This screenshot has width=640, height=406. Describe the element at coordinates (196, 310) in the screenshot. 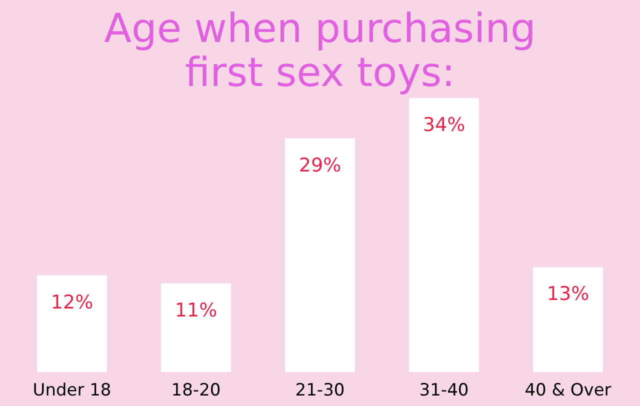

I see `data-label: 11%` at that location.